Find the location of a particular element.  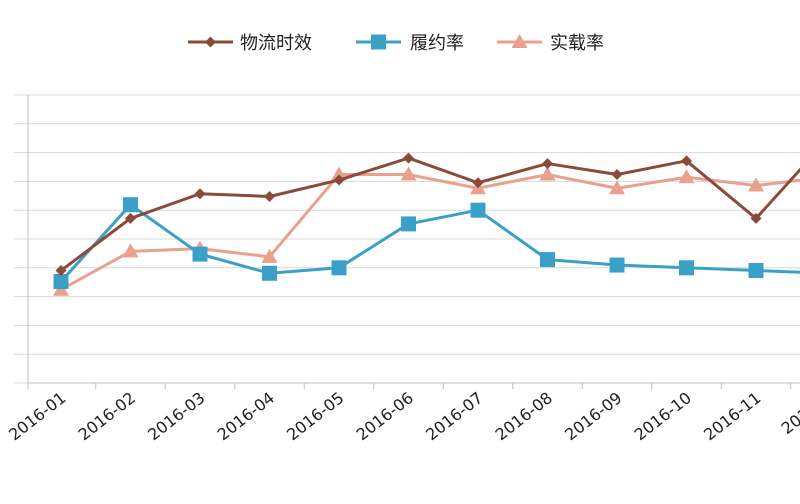

legend-label: 履约率 is located at coordinates (437, 43).